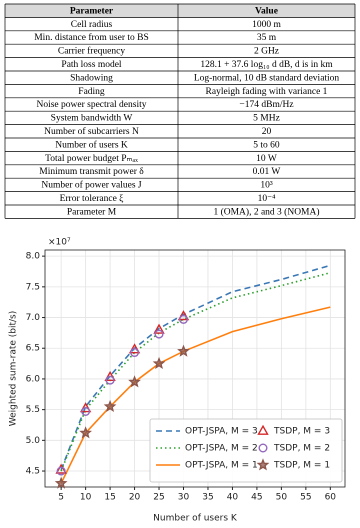  Describe the element at coordinates (266, 65) in the screenshot. I see `table-cell: 128.1 + 37.6 log₁₀ d dB, d is in km` at that location.